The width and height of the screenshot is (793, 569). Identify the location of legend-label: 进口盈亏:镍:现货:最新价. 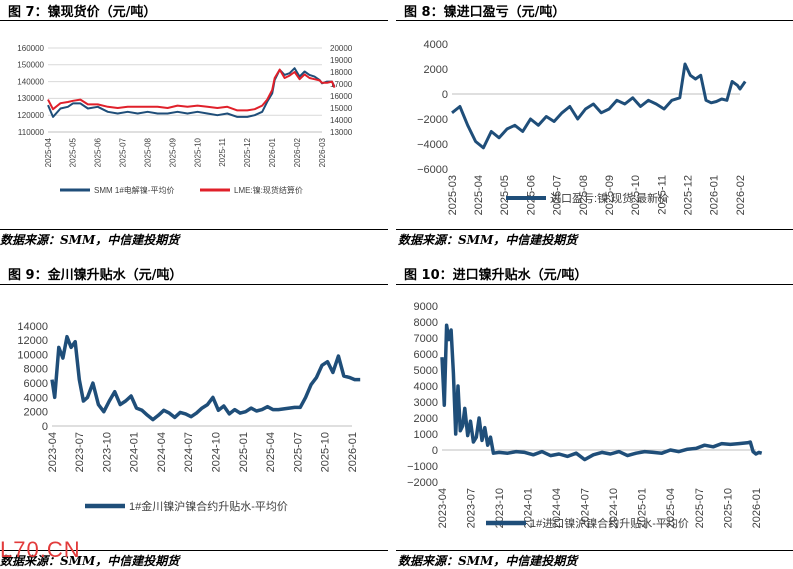
(609, 198).